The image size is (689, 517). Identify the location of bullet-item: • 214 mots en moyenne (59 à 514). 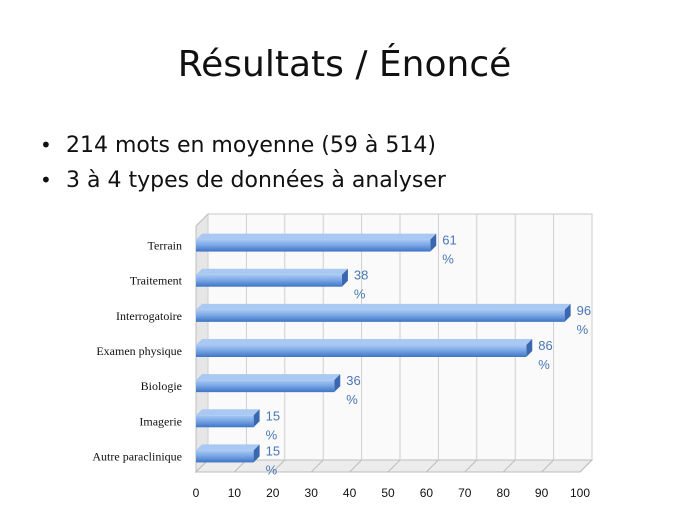
(243, 145).